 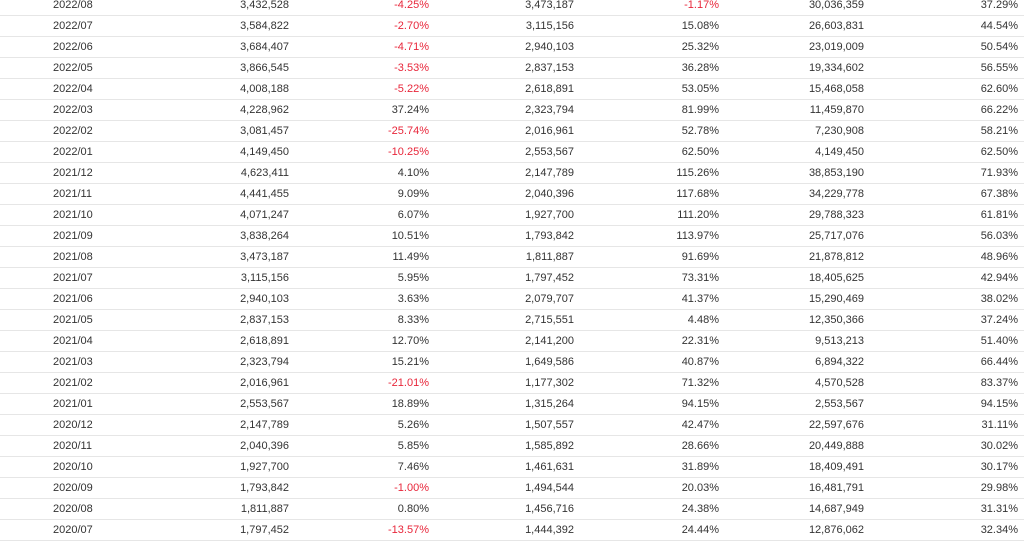 What do you see at coordinates (947, 404) in the screenshot?
I see `ratio-cell: 94.15%` at bounding box center [947, 404].